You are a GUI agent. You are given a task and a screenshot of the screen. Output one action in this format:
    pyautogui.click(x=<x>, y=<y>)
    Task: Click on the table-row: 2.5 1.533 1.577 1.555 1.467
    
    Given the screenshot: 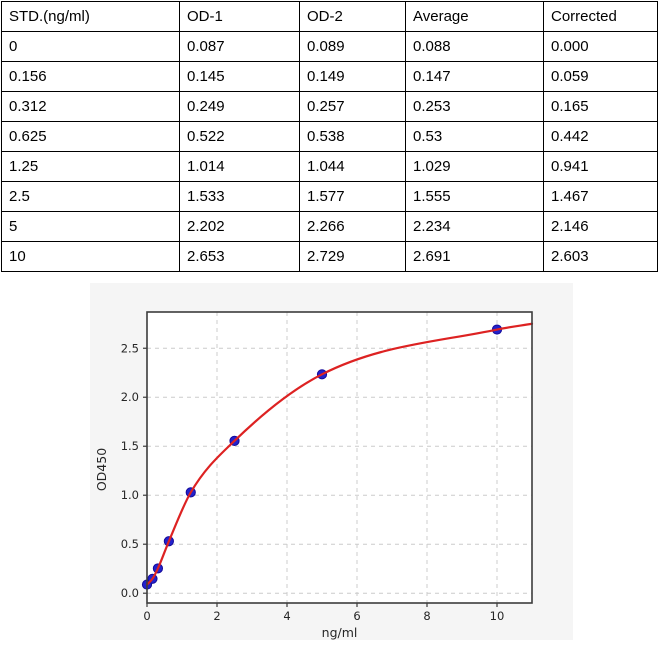 What is the action you would take?
    pyautogui.click(x=329, y=196)
    